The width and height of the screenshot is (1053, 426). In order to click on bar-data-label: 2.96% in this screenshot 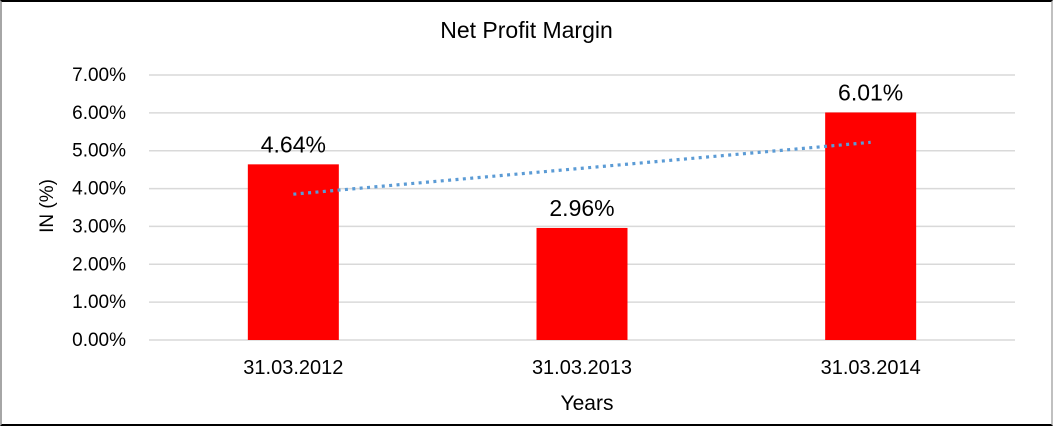, I will do `click(581, 208)`.